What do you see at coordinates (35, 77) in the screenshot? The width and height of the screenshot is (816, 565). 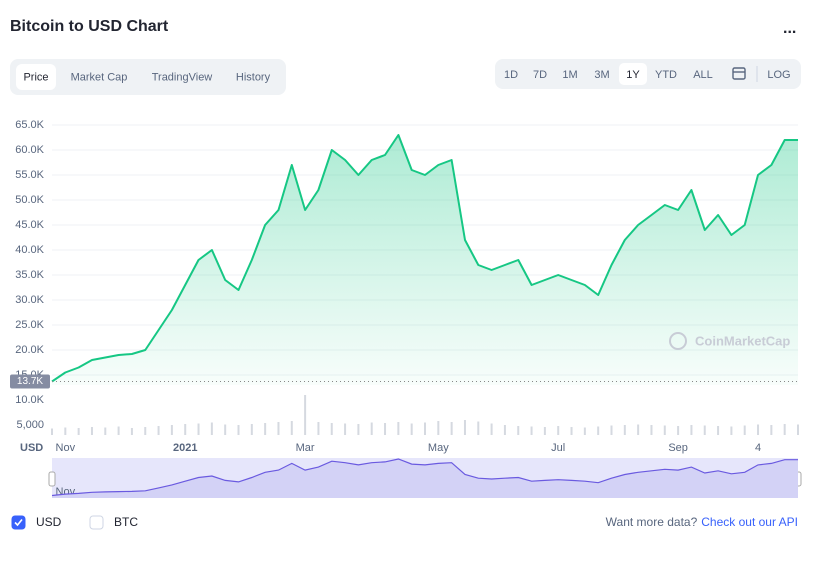 I see `tab: Price` at bounding box center [35, 77].